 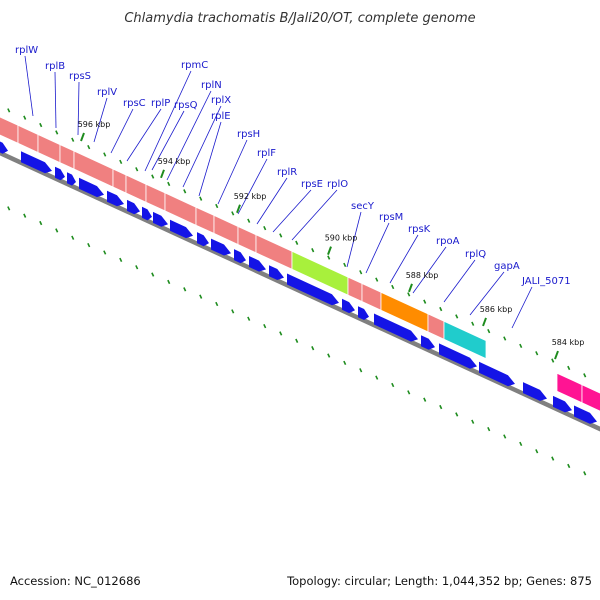 What do you see at coordinates (160, 103) in the screenshot?
I see `gene-label-rplp: rplP` at bounding box center [160, 103].